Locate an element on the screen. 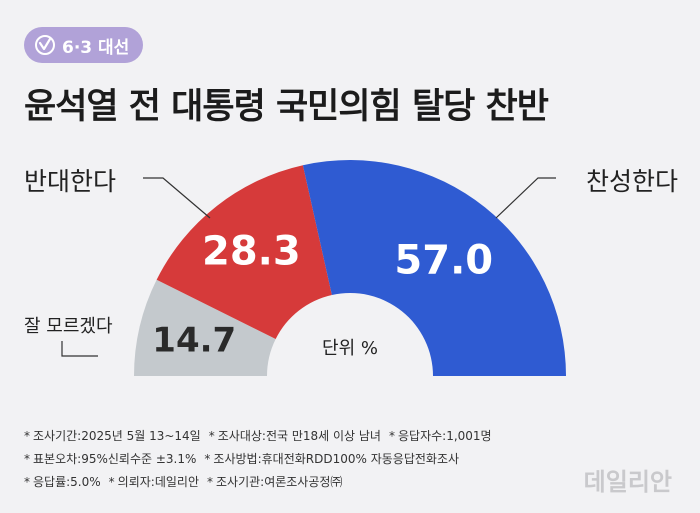 This screenshot has width=700, height=513. page-title: 윤석열 전 대통령 국민의힘 탈당 찬반 is located at coordinates (286, 107).